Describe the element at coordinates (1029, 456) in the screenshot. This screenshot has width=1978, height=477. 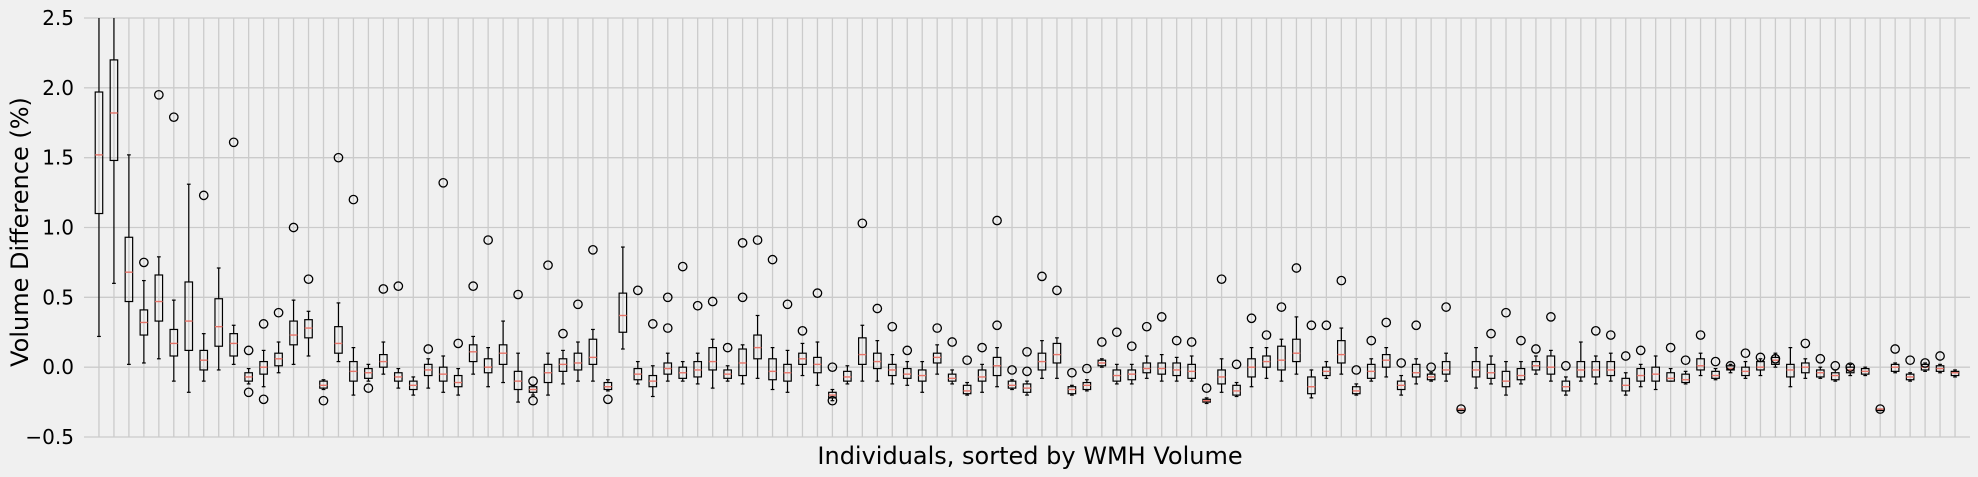
I see `x-axis-label: Individuals, sorted by WMH Volume` at that location.